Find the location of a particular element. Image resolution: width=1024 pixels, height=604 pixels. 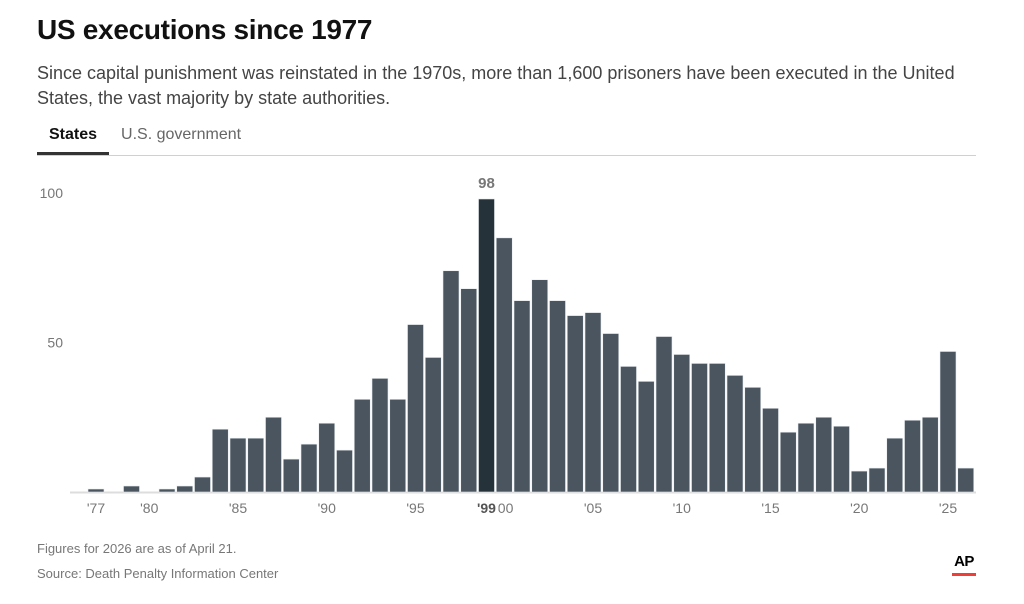

x-tick-label: '10 is located at coordinates (682, 508).